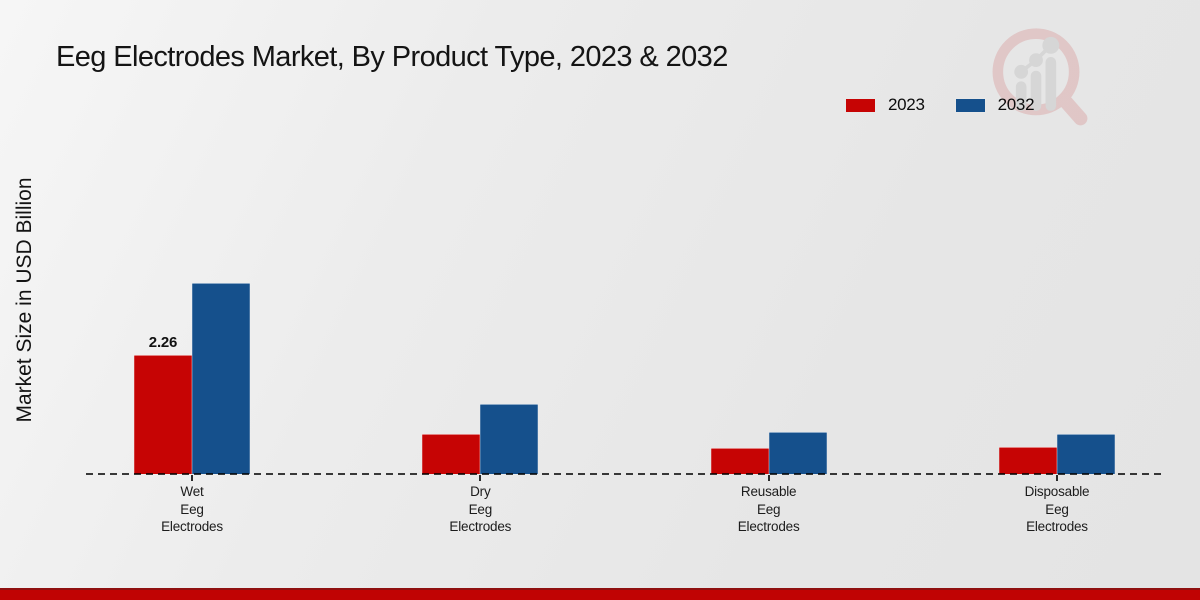 The image size is (1200, 600). Describe the element at coordinates (739, 461) in the screenshot. I see `bar-2023-reusable-eeg-electrodes` at that location.